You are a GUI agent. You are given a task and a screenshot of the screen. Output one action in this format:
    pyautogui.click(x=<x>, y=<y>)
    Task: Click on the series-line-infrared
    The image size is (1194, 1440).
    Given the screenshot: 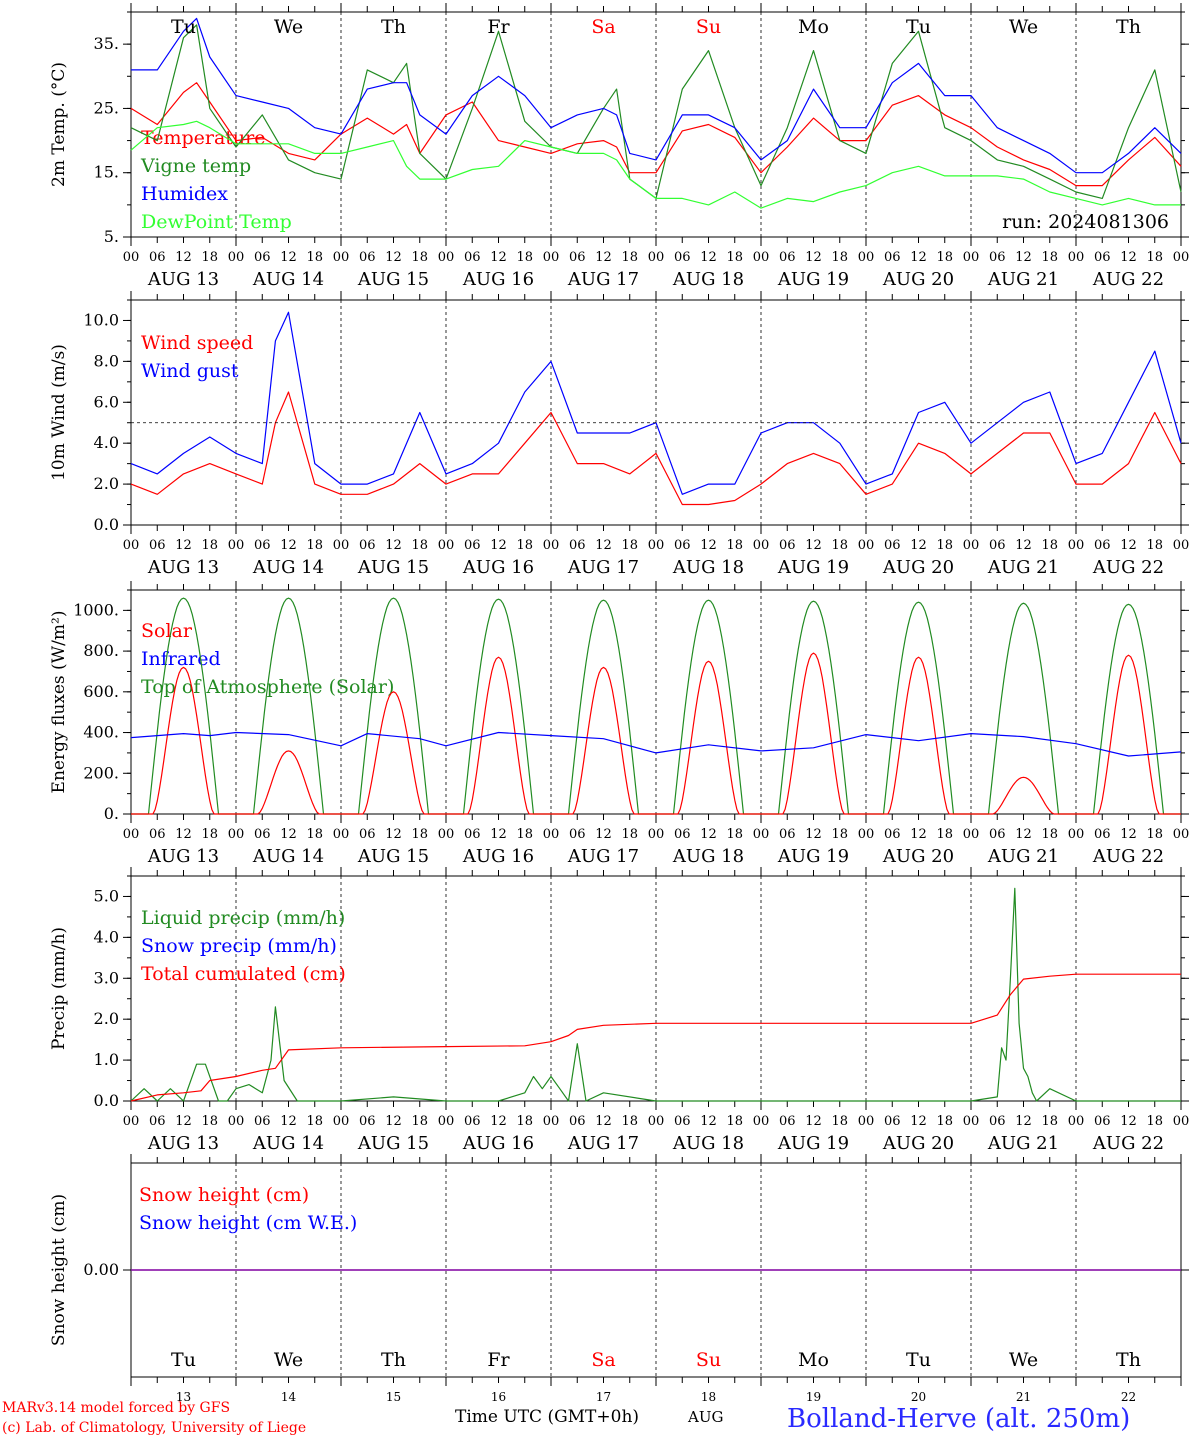 What is the action you would take?
    pyautogui.click(x=656, y=744)
    